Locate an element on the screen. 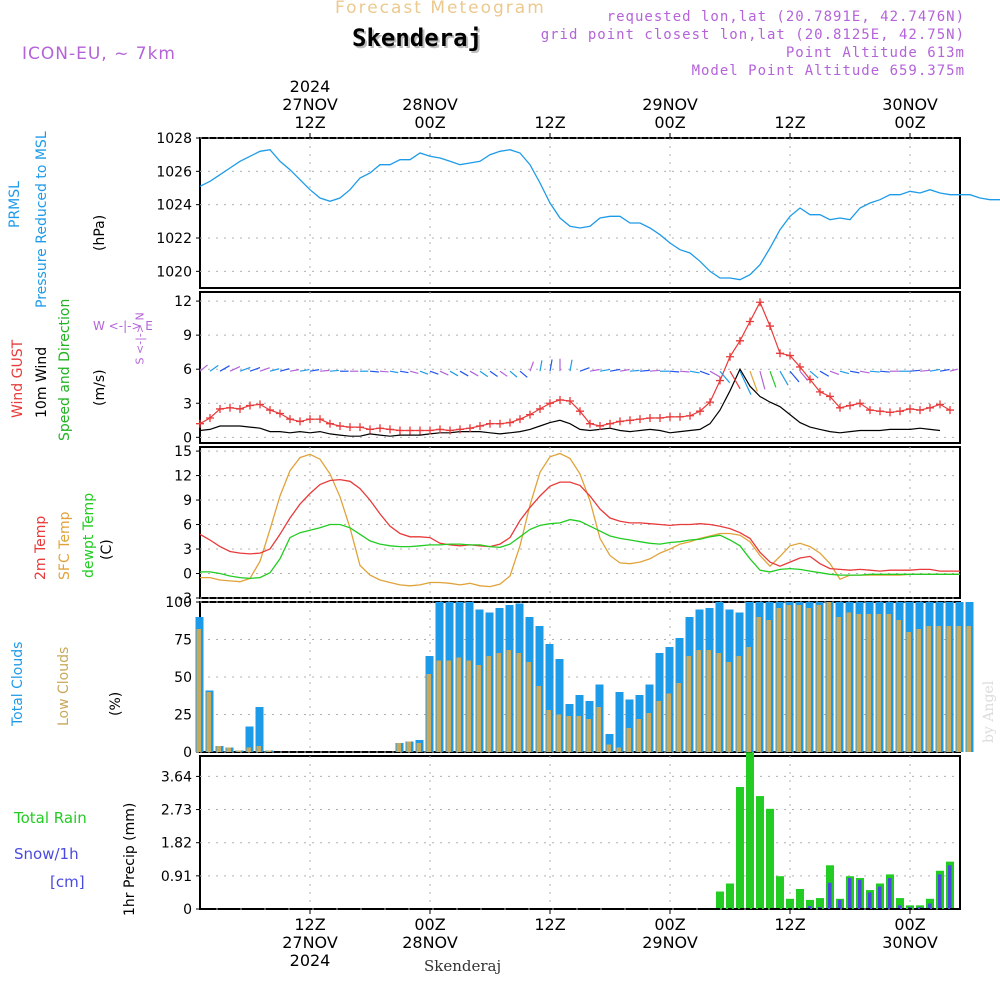  pressure-ytick-label: 1020 is located at coordinates (174, 272).